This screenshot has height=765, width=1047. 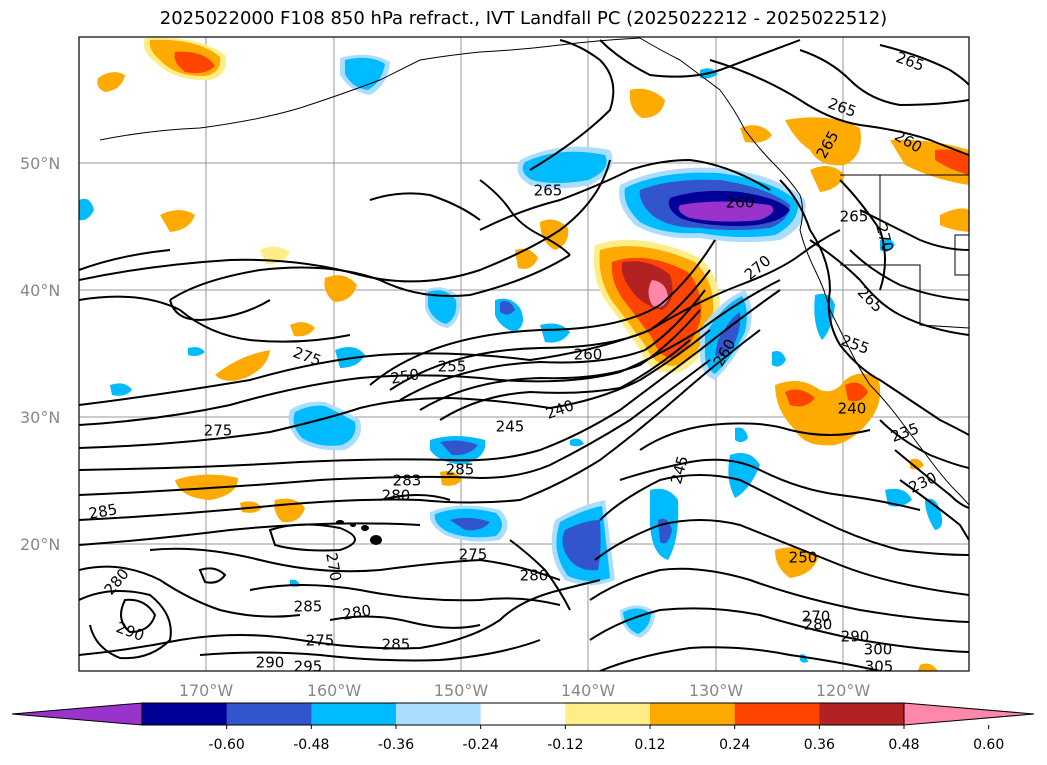 What do you see at coordinates (40, 417) in the screenshot?
I see `lat-tick-30n: 30°N` at bounding box center [40, 417].